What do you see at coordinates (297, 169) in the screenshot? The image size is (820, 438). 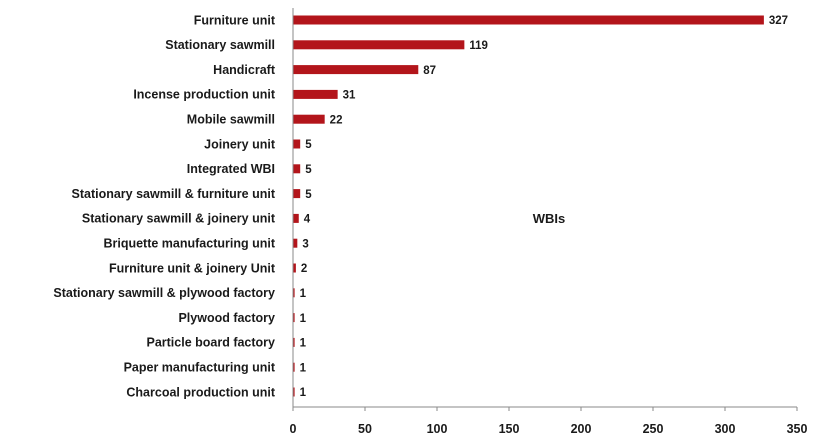 I see `bar-integrated-wbi` at bounding box center [297, 169].